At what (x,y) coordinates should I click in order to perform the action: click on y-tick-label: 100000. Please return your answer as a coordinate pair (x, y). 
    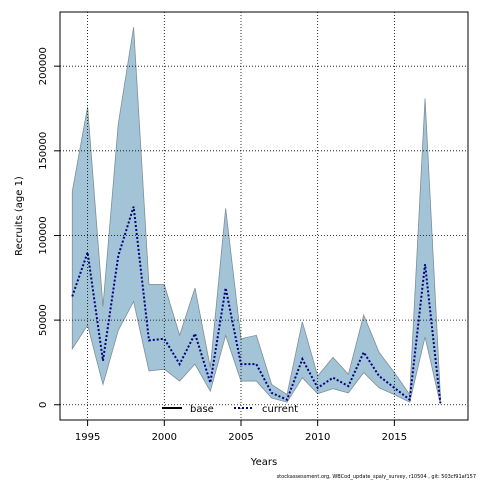
    Looking at the image, I should click on (43, 235).